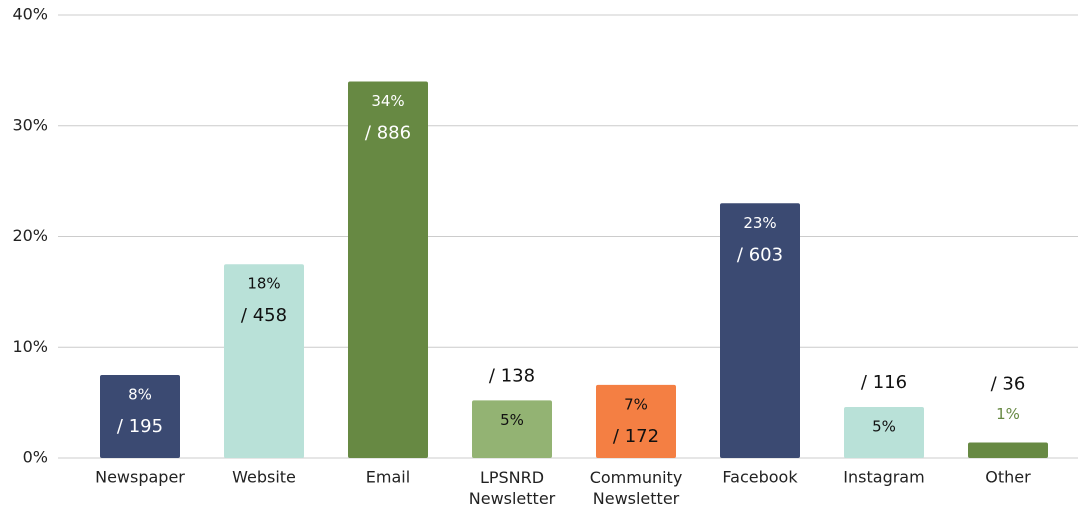  What do you see at coordinates (1008, 383) in the screenshot?
I see `count-label: / 36` at bounding box center [1008, 383].